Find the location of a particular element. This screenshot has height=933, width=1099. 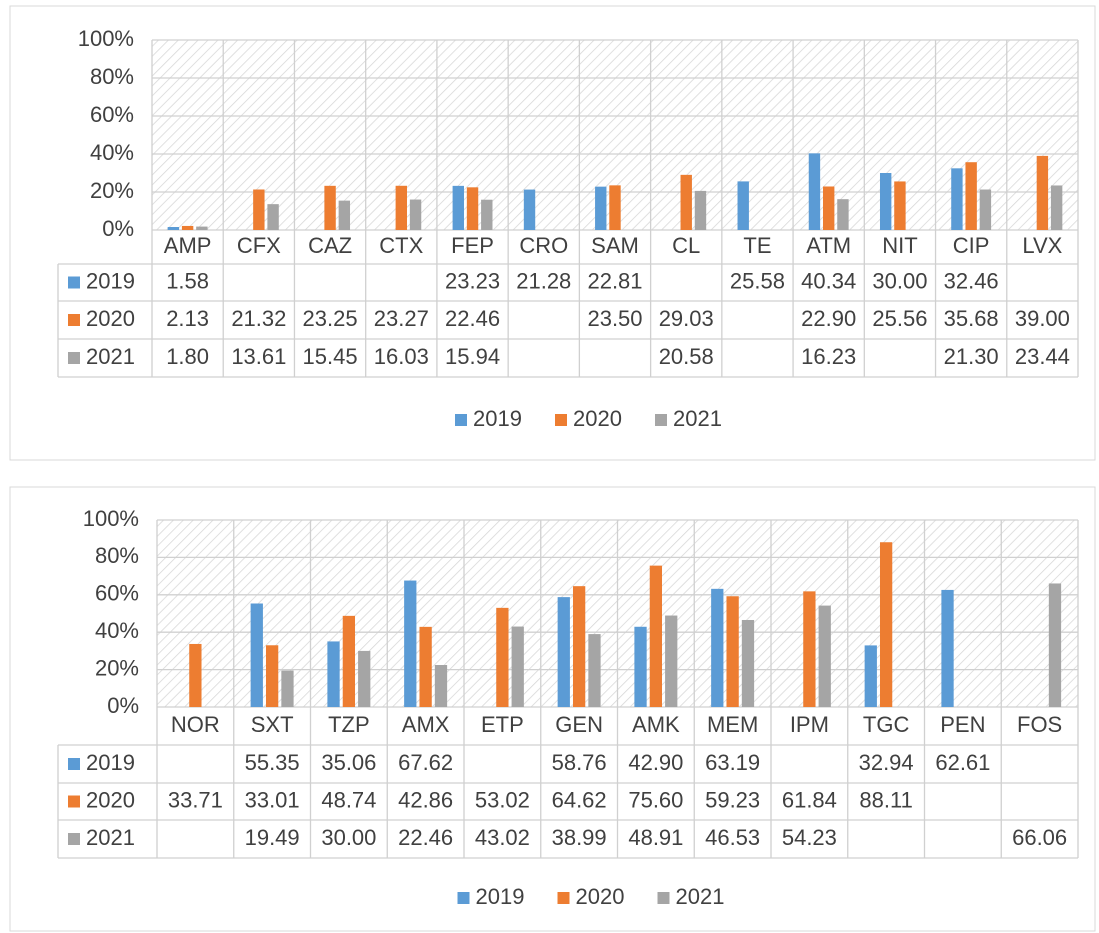

y-tick-label: 80% is located at coordinates (112, 76).